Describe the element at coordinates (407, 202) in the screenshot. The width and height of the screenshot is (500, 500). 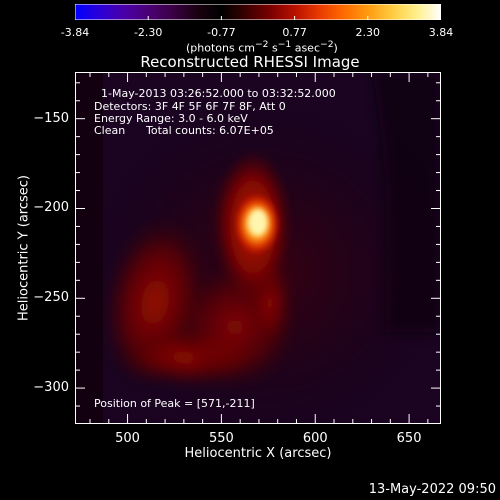
I see `map-dark-right` at that location.